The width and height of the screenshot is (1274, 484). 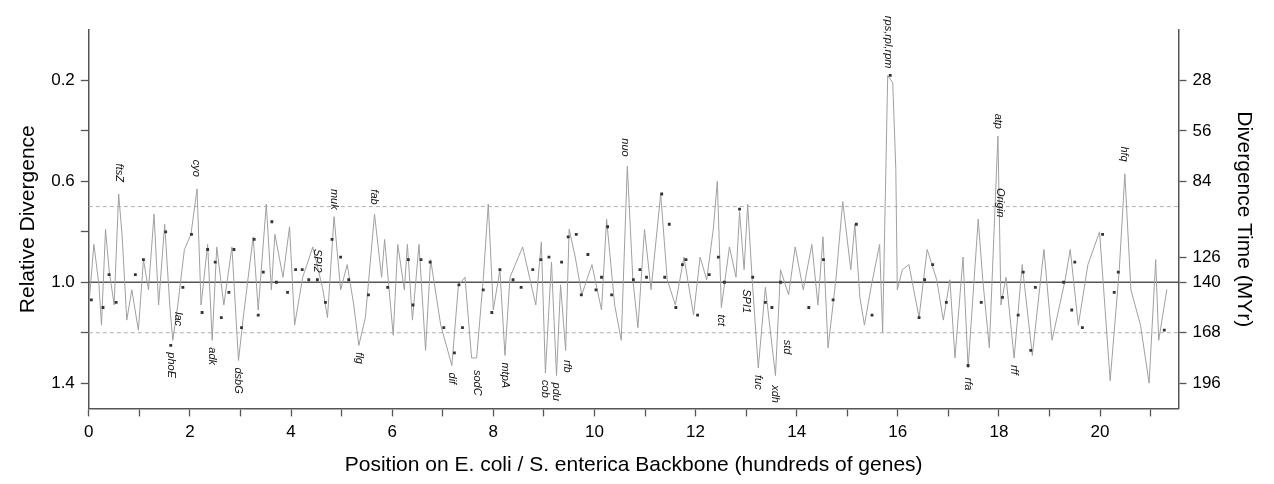 What do you see at coordinates (625, 147) in the screenshot?
I see `annotation: nuo` at bounding box center [625, 147].